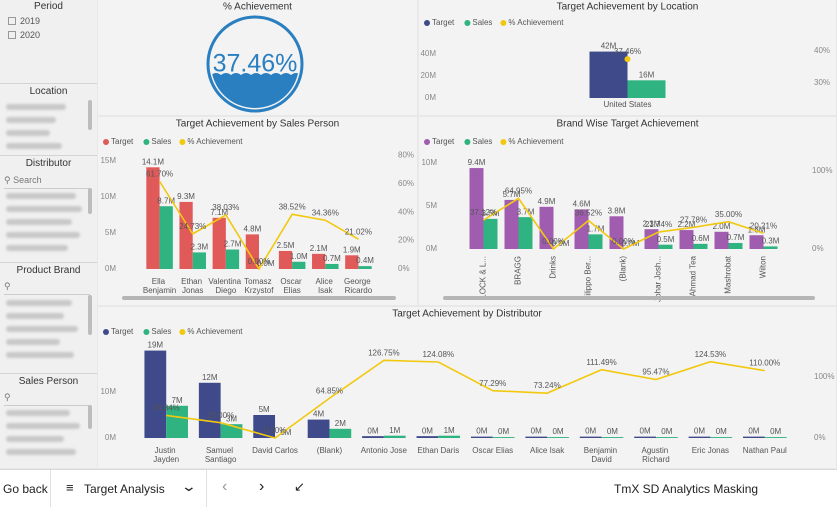 The width and height of the screenshot is (837, 507). I want to click on chart-title: Target Achievement by Sales Person, so click(257, 124).